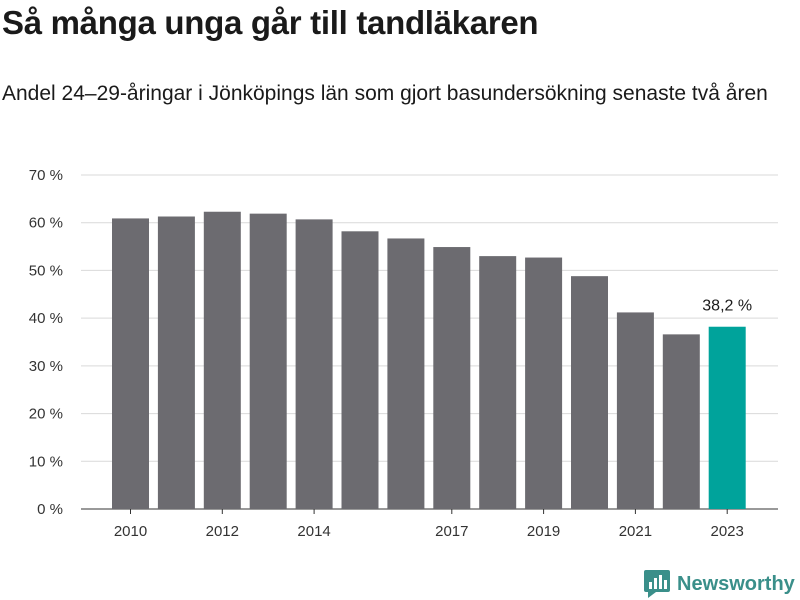  What do you see at coordinates (451, 531) in the screenshot?
I see `x-tick-label: 2017` at bounding box center [451, 531].